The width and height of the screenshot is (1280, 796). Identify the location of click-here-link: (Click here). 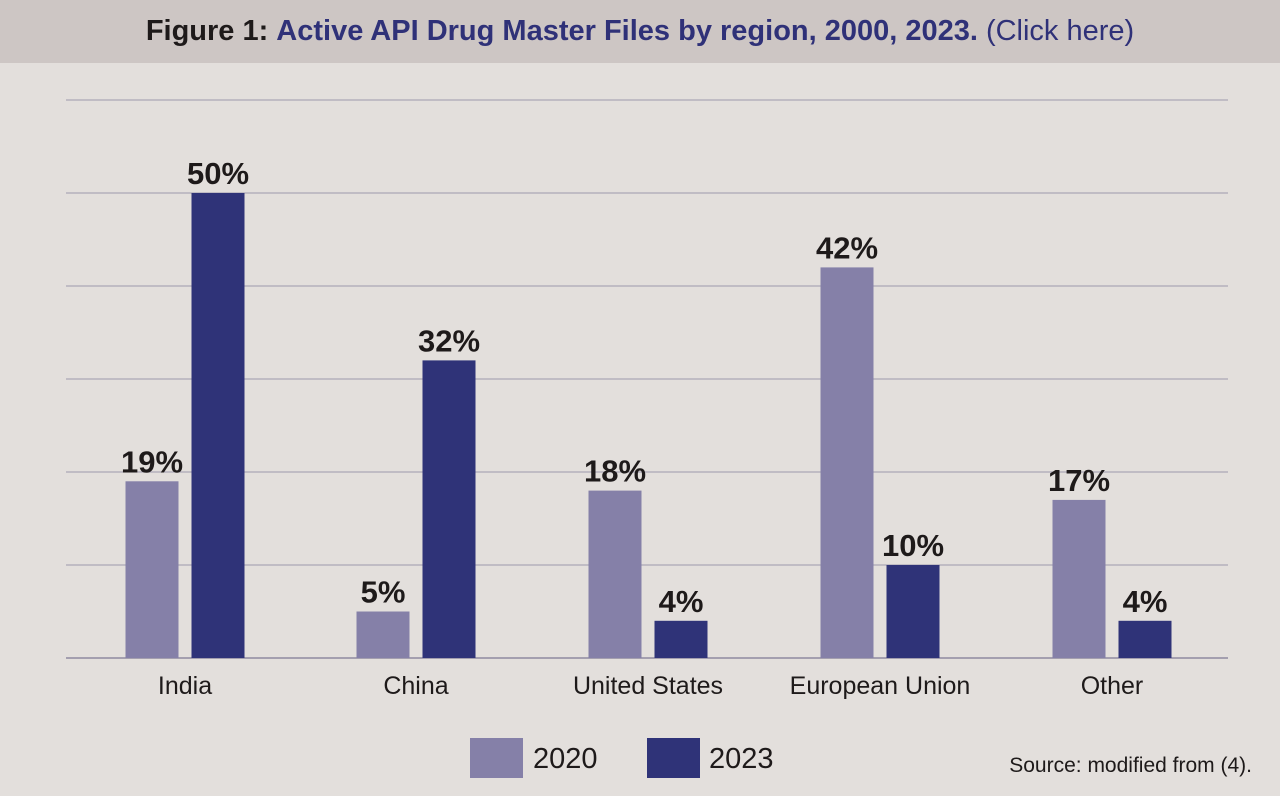
(1060, 31).